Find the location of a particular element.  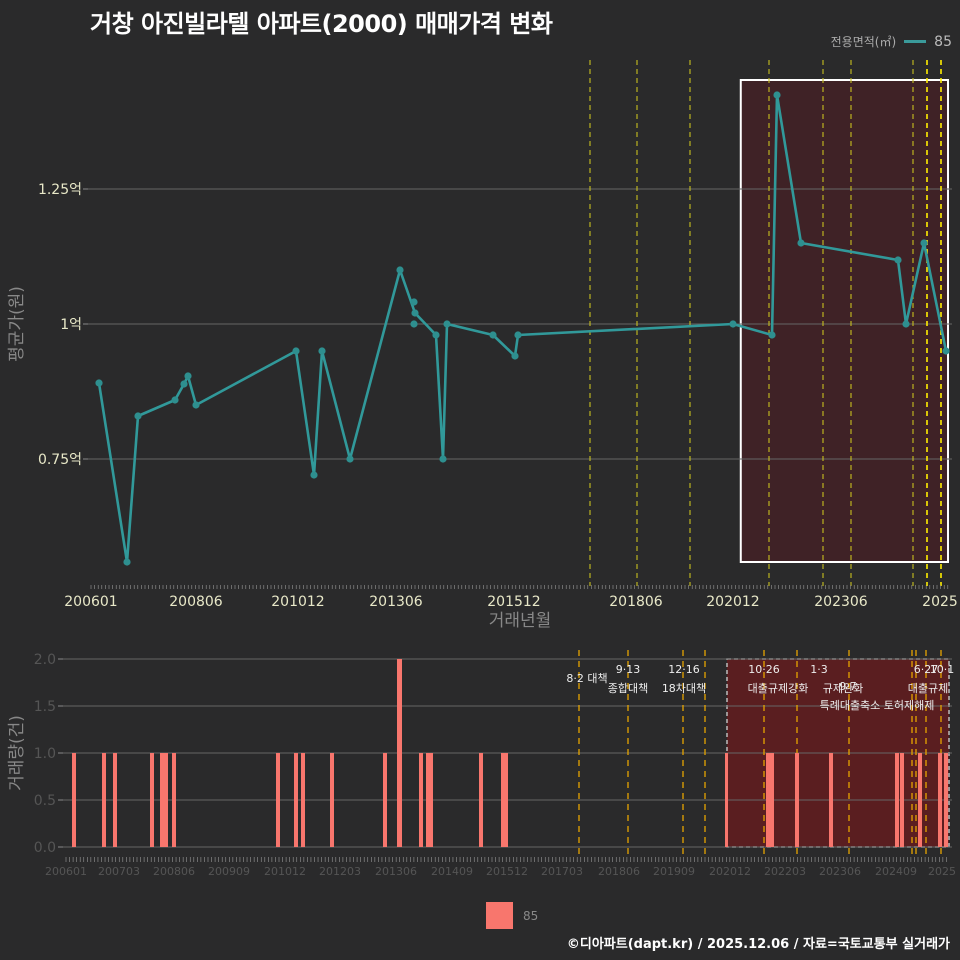

legend-bottom: 85 is located at coordinates (512, 915).